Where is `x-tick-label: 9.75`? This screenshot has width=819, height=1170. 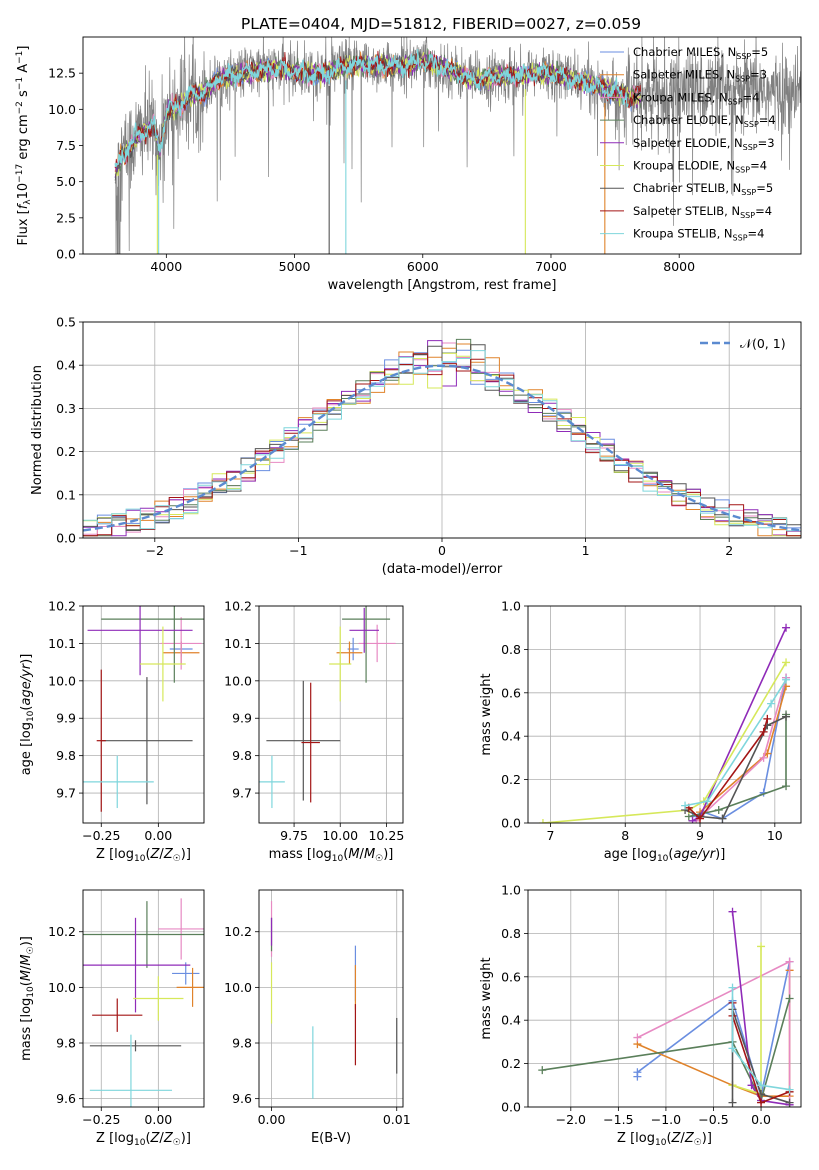
x-tick-label: 9.75 is located at coordinates (294, 835).